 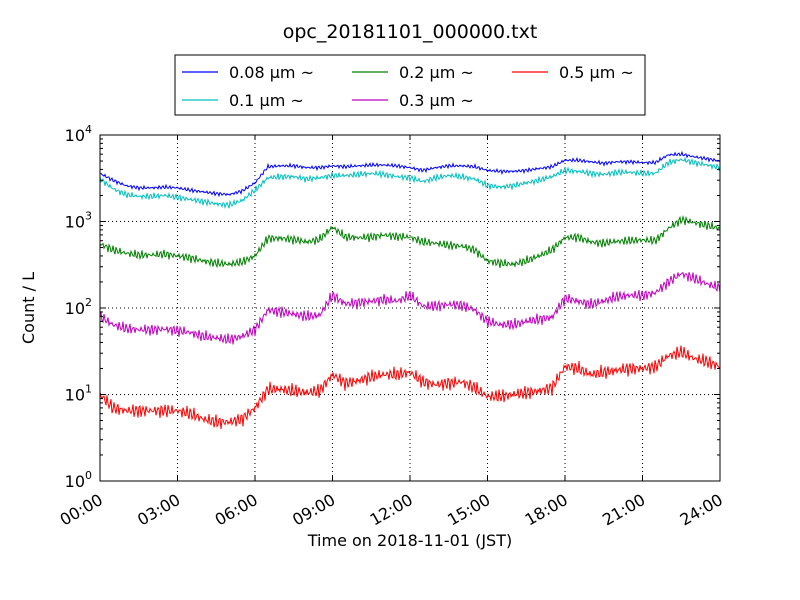 What do you see at coordinates (271, 72) in the screenshot?
I see `legend-label: 0.08 μm ~` at bounding box center [271, 72].